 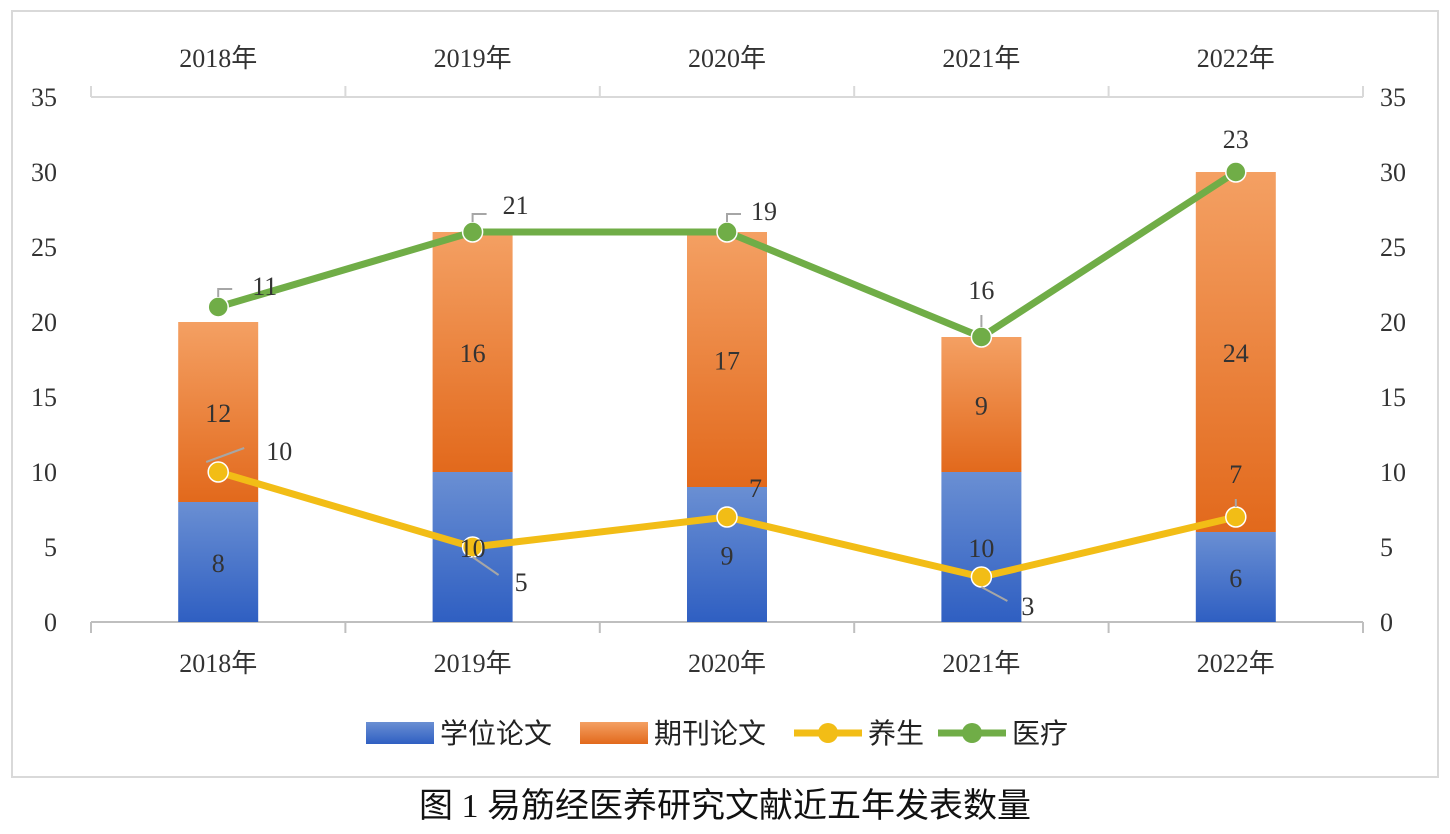 I want to click on x2-tick-label: 2019年, so click(x=473, y=58).